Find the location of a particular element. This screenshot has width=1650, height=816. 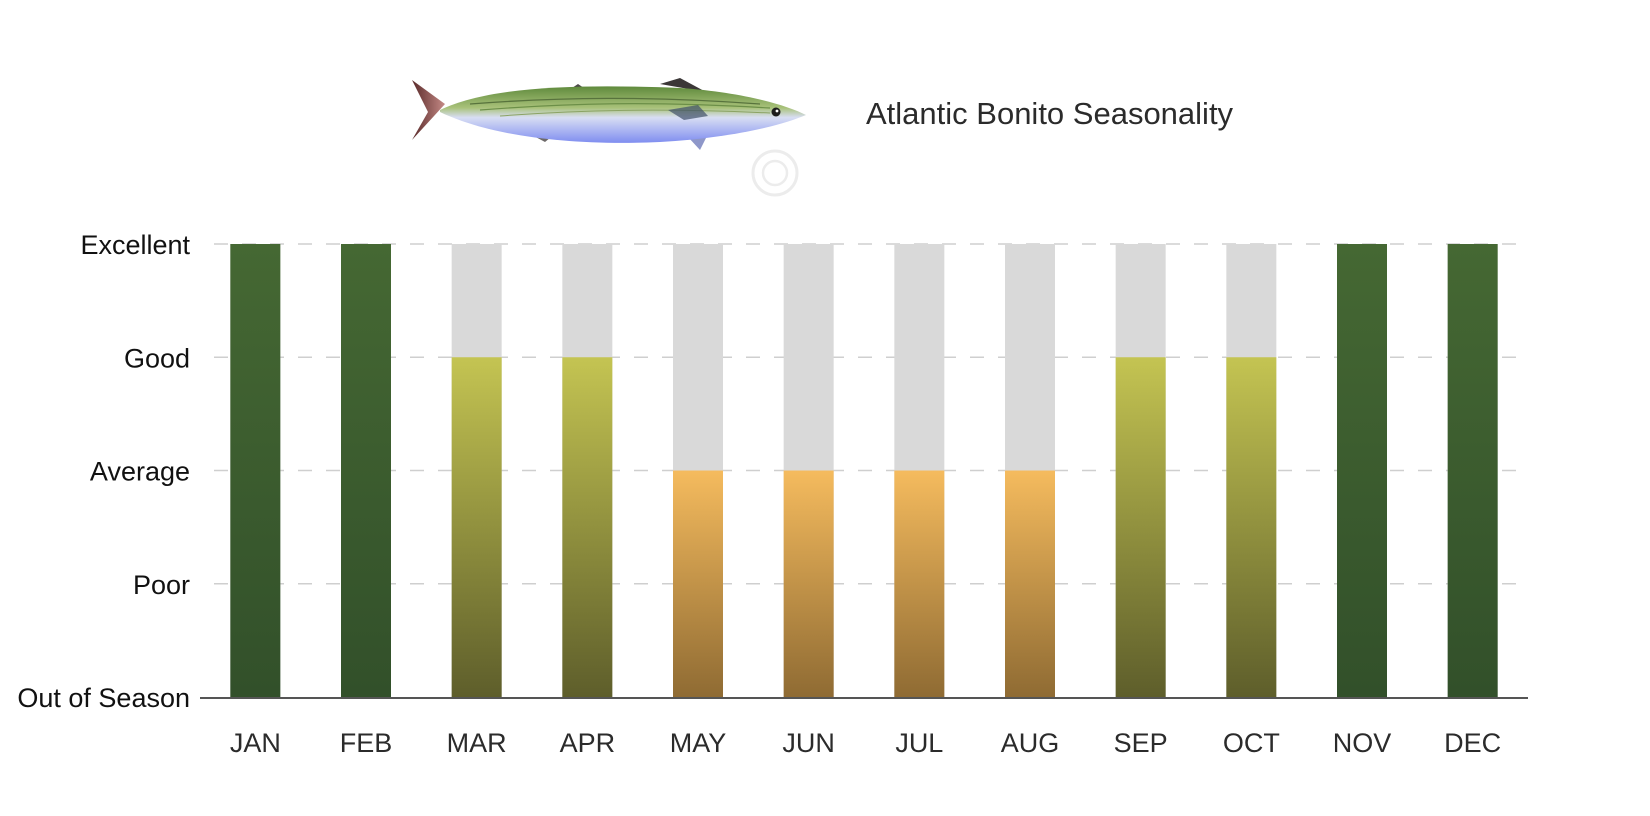

x-tick-label: AUG is located at coordinates (1030, 743).